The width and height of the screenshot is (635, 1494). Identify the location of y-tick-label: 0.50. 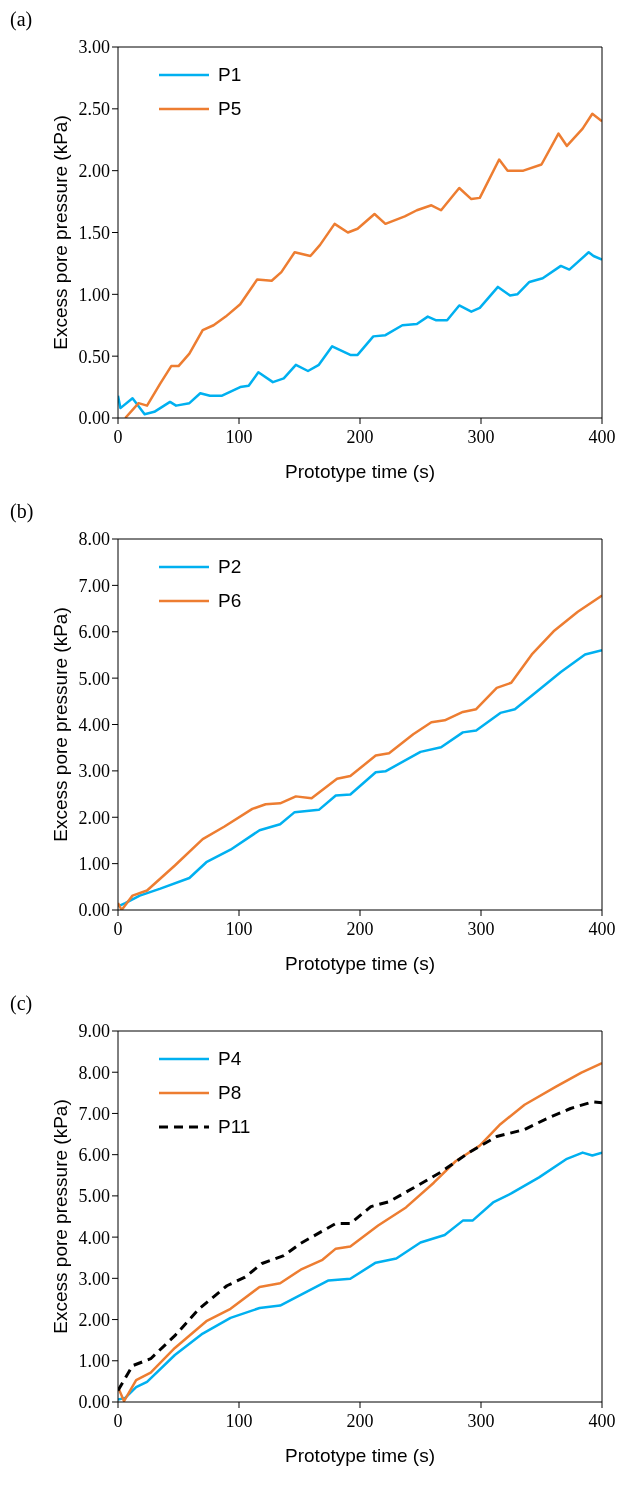
(94, 356).